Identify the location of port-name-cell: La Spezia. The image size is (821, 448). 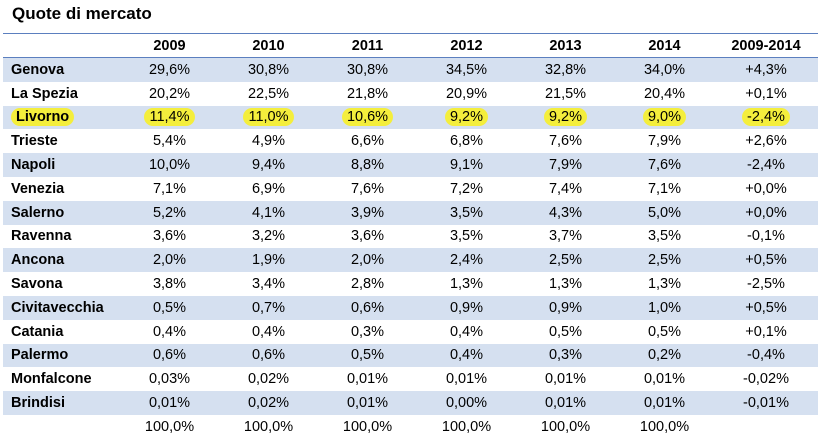
(61, 94).